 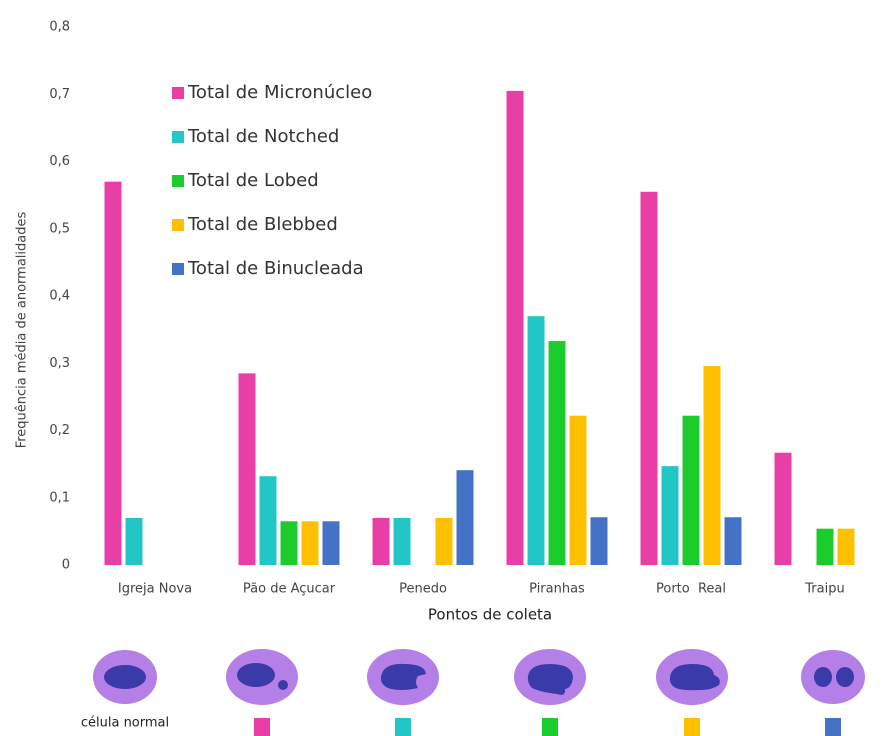 I want to click on legend-label: Total de Notched, so click(x=263, y=136).